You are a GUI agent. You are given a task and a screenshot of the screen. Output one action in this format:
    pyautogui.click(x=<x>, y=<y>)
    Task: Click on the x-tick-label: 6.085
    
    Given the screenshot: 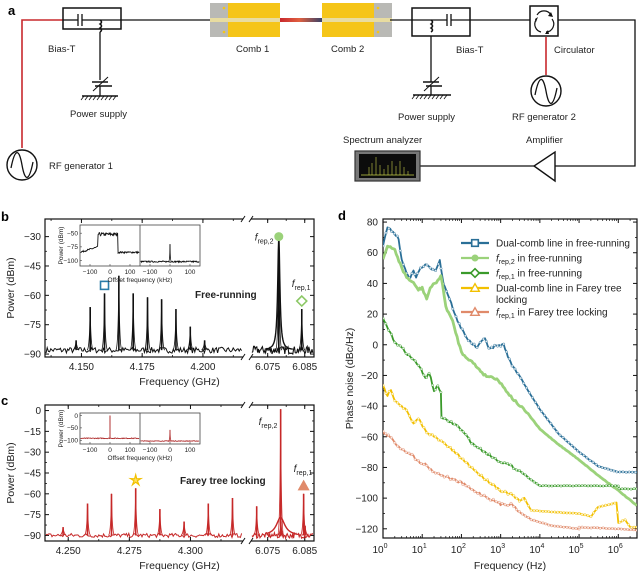 What is the action you would take?
    pyautogui.click(x=304, y=551)
    